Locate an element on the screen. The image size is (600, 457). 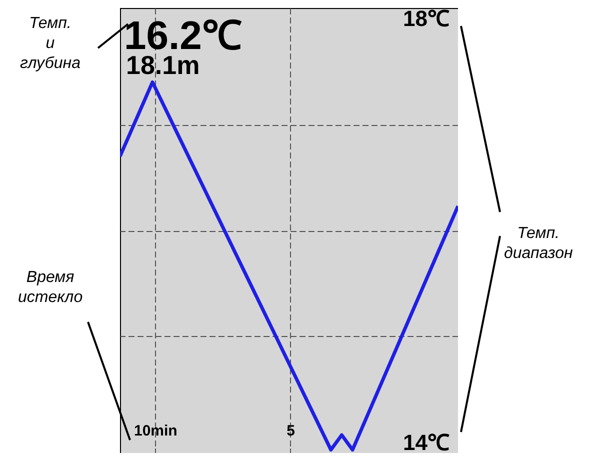
x-tick-label: 5 is located at coordinates (291, 431).